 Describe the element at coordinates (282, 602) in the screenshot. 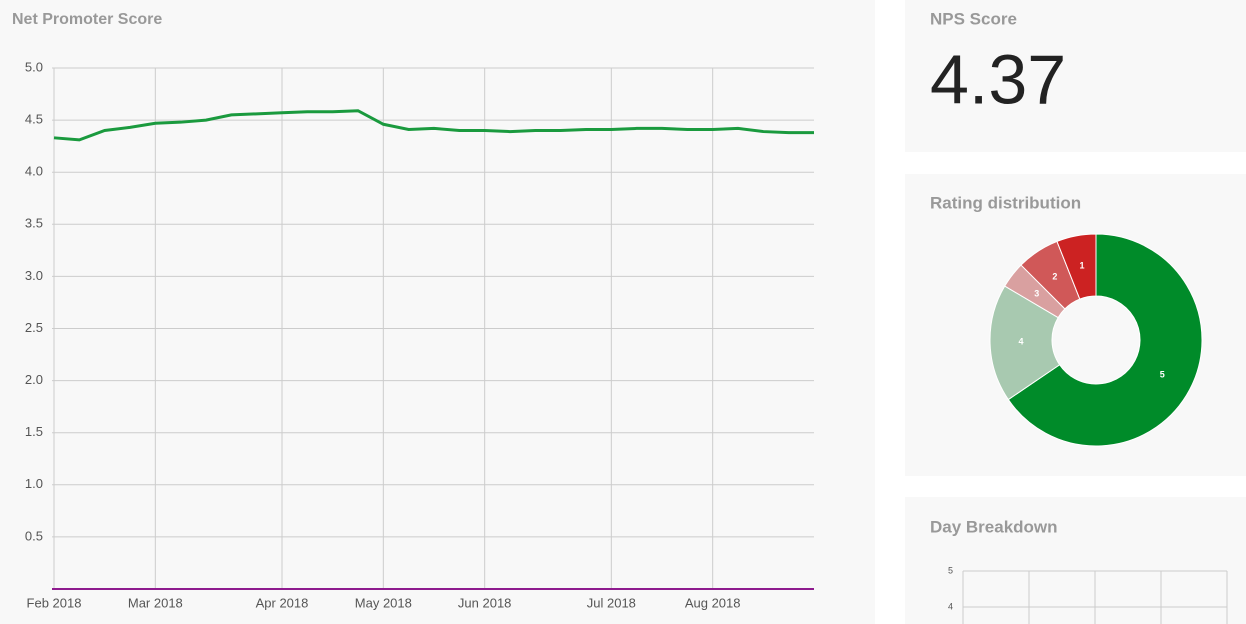

I see `x-tick-label: Apr 2018` at that location.